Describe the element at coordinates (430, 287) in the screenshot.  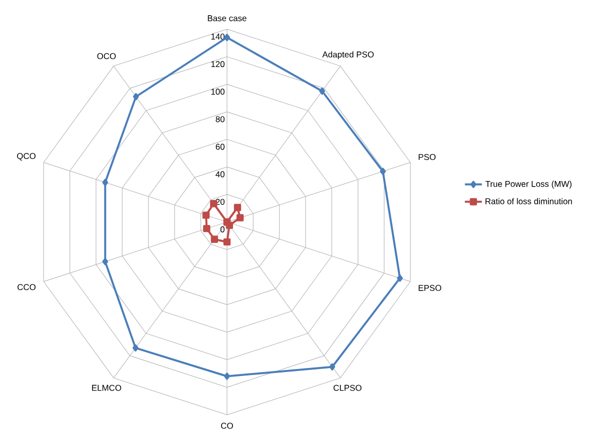
I see `spoke-label: EPSO` at that location.